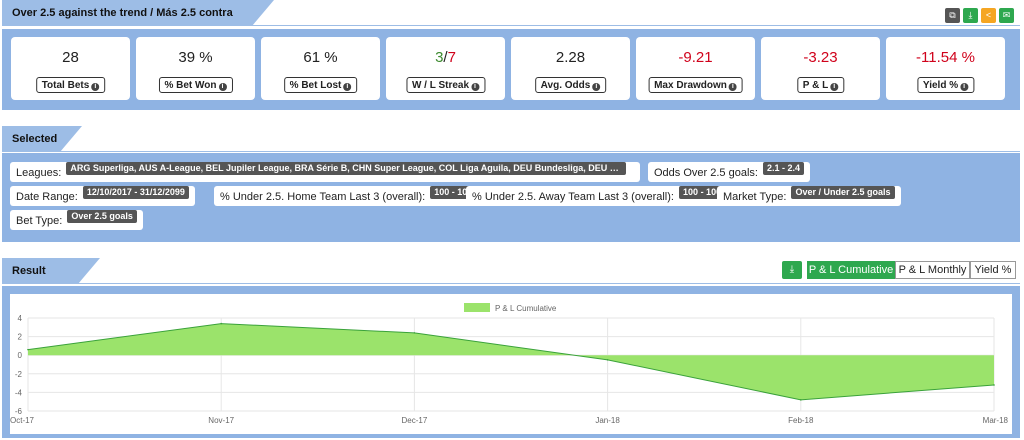  I want to click on tab-yield: Yield %, so click(993, 270).